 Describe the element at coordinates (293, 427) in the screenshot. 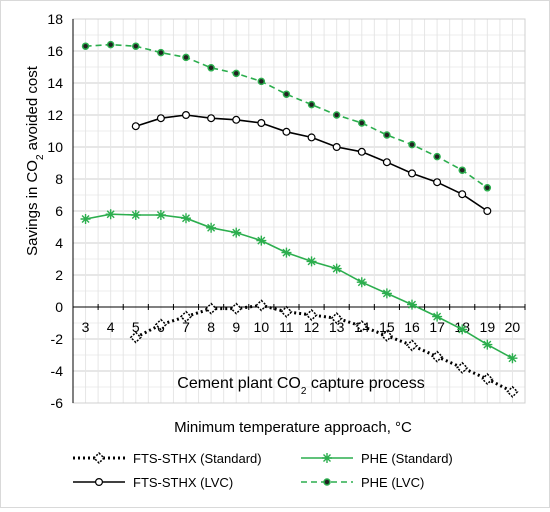

I see `x-axis-label: Minimum temperature approach, °C` at that location.